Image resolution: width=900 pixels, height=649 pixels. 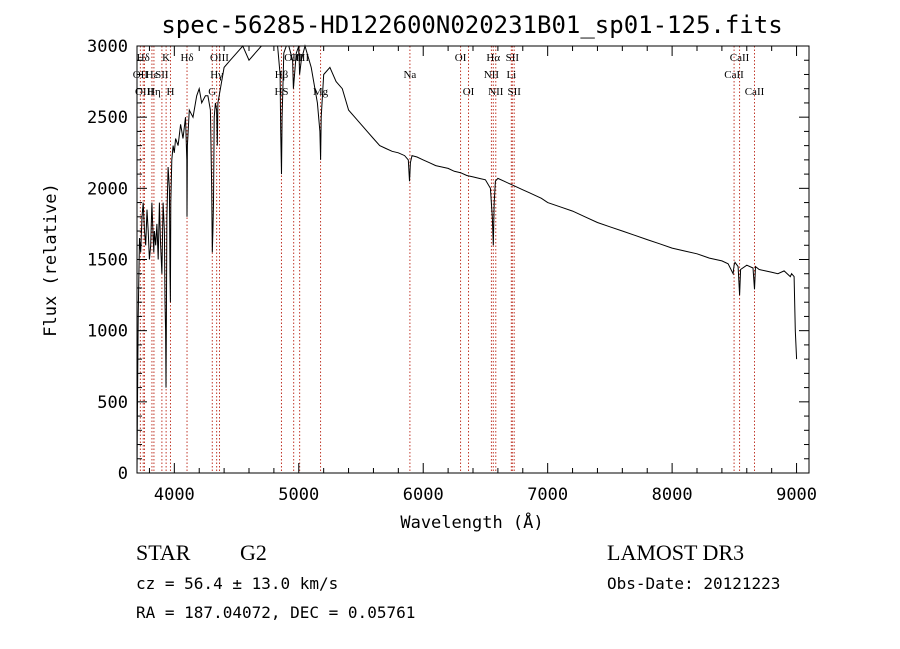 What do you see at coordinates (216, 75) in the screenshot?
I see `spectral-line-label: Hγ` at bounding box center [216, 75].